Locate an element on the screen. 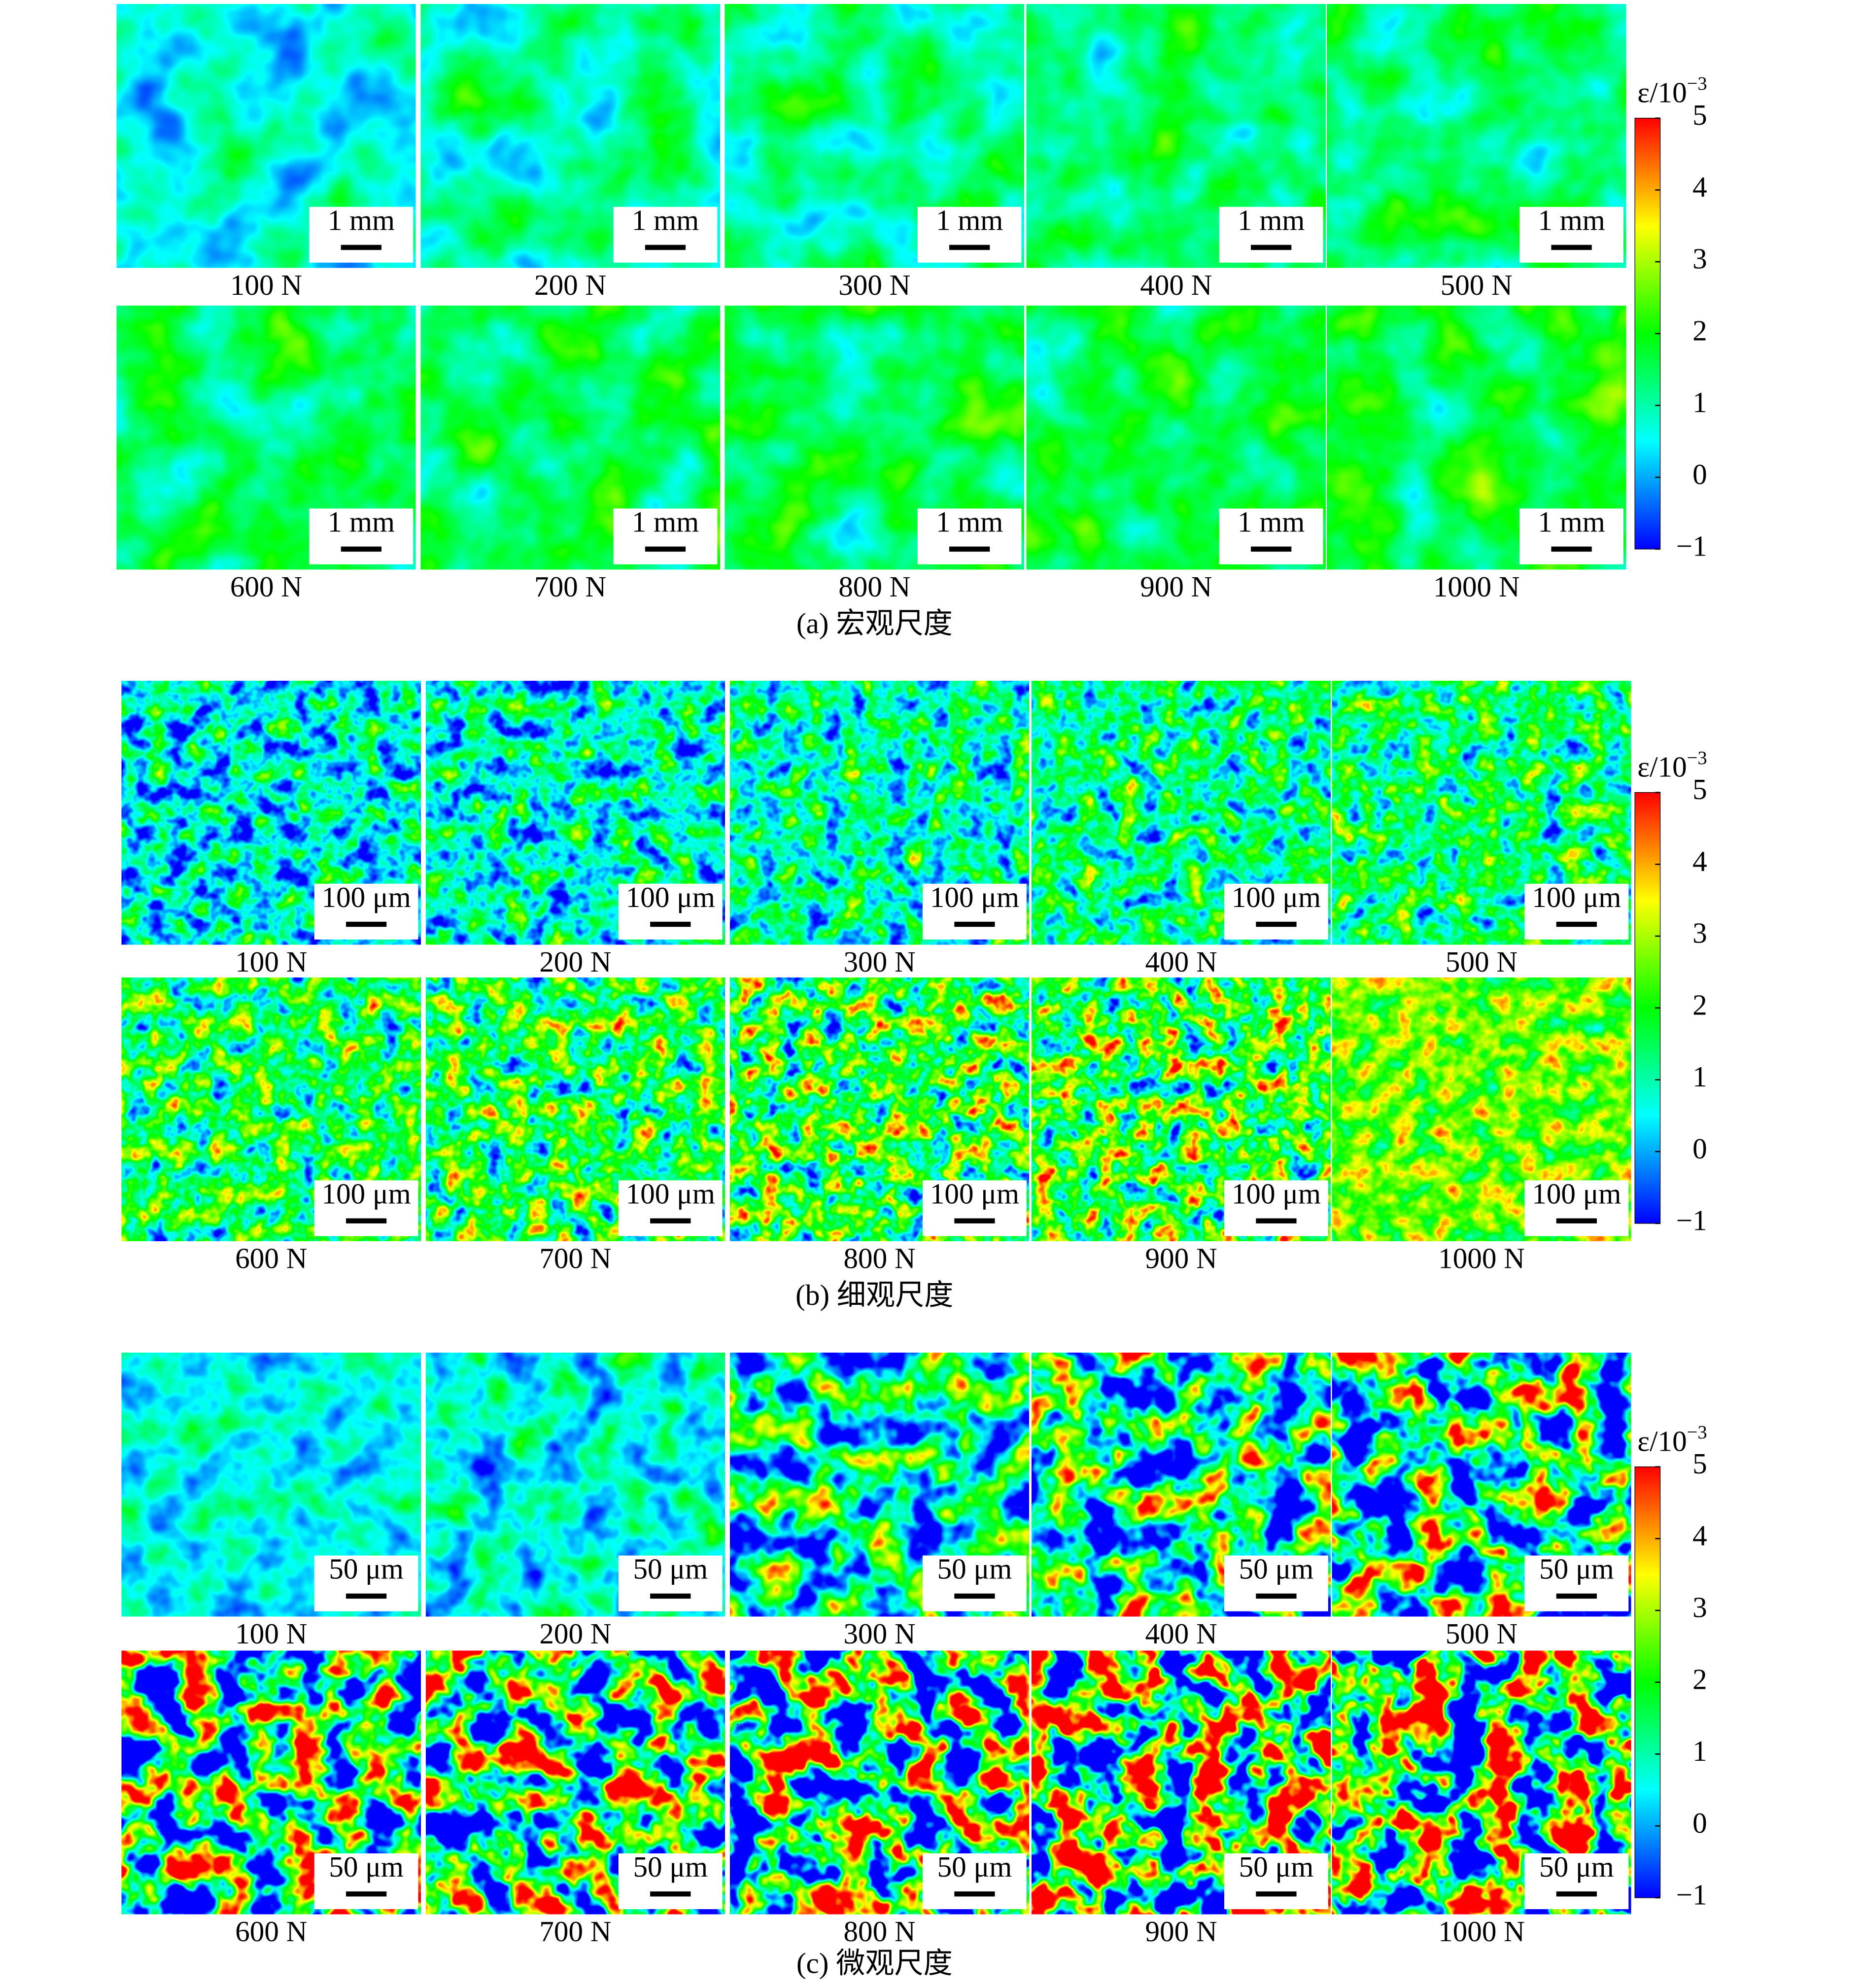  colorbar-tick-label: 3 is located at coordinates (1700, 933).